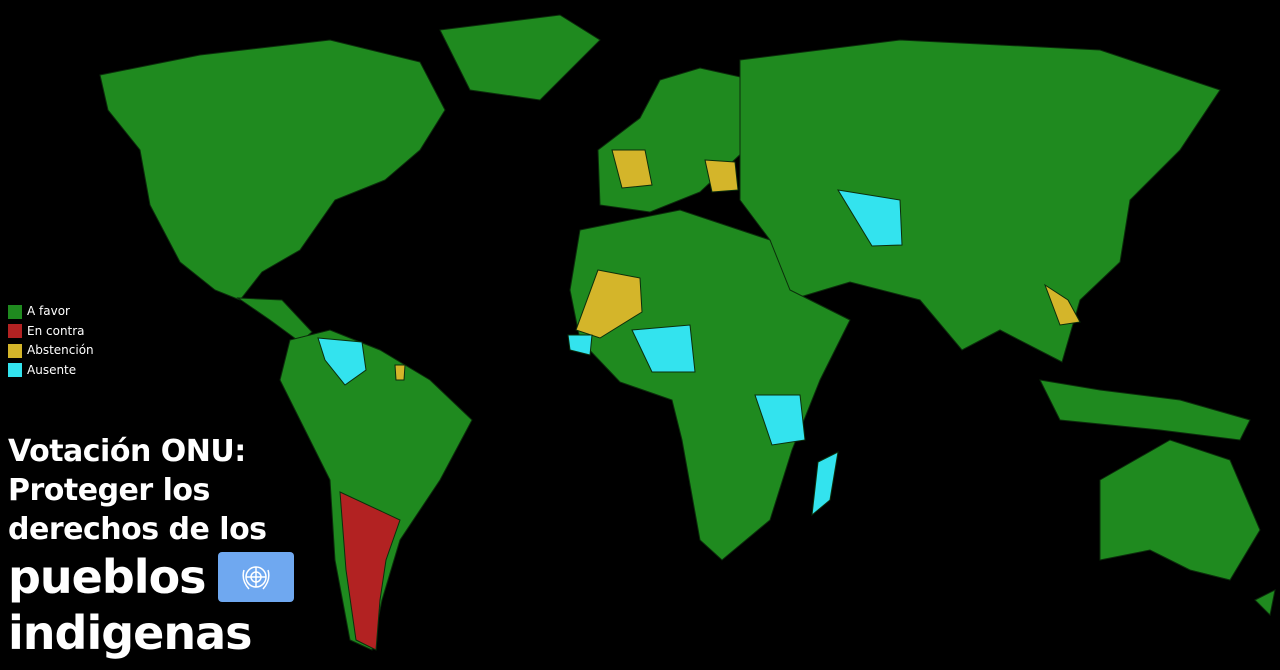  I want to click on australia, so click(1180, 510).